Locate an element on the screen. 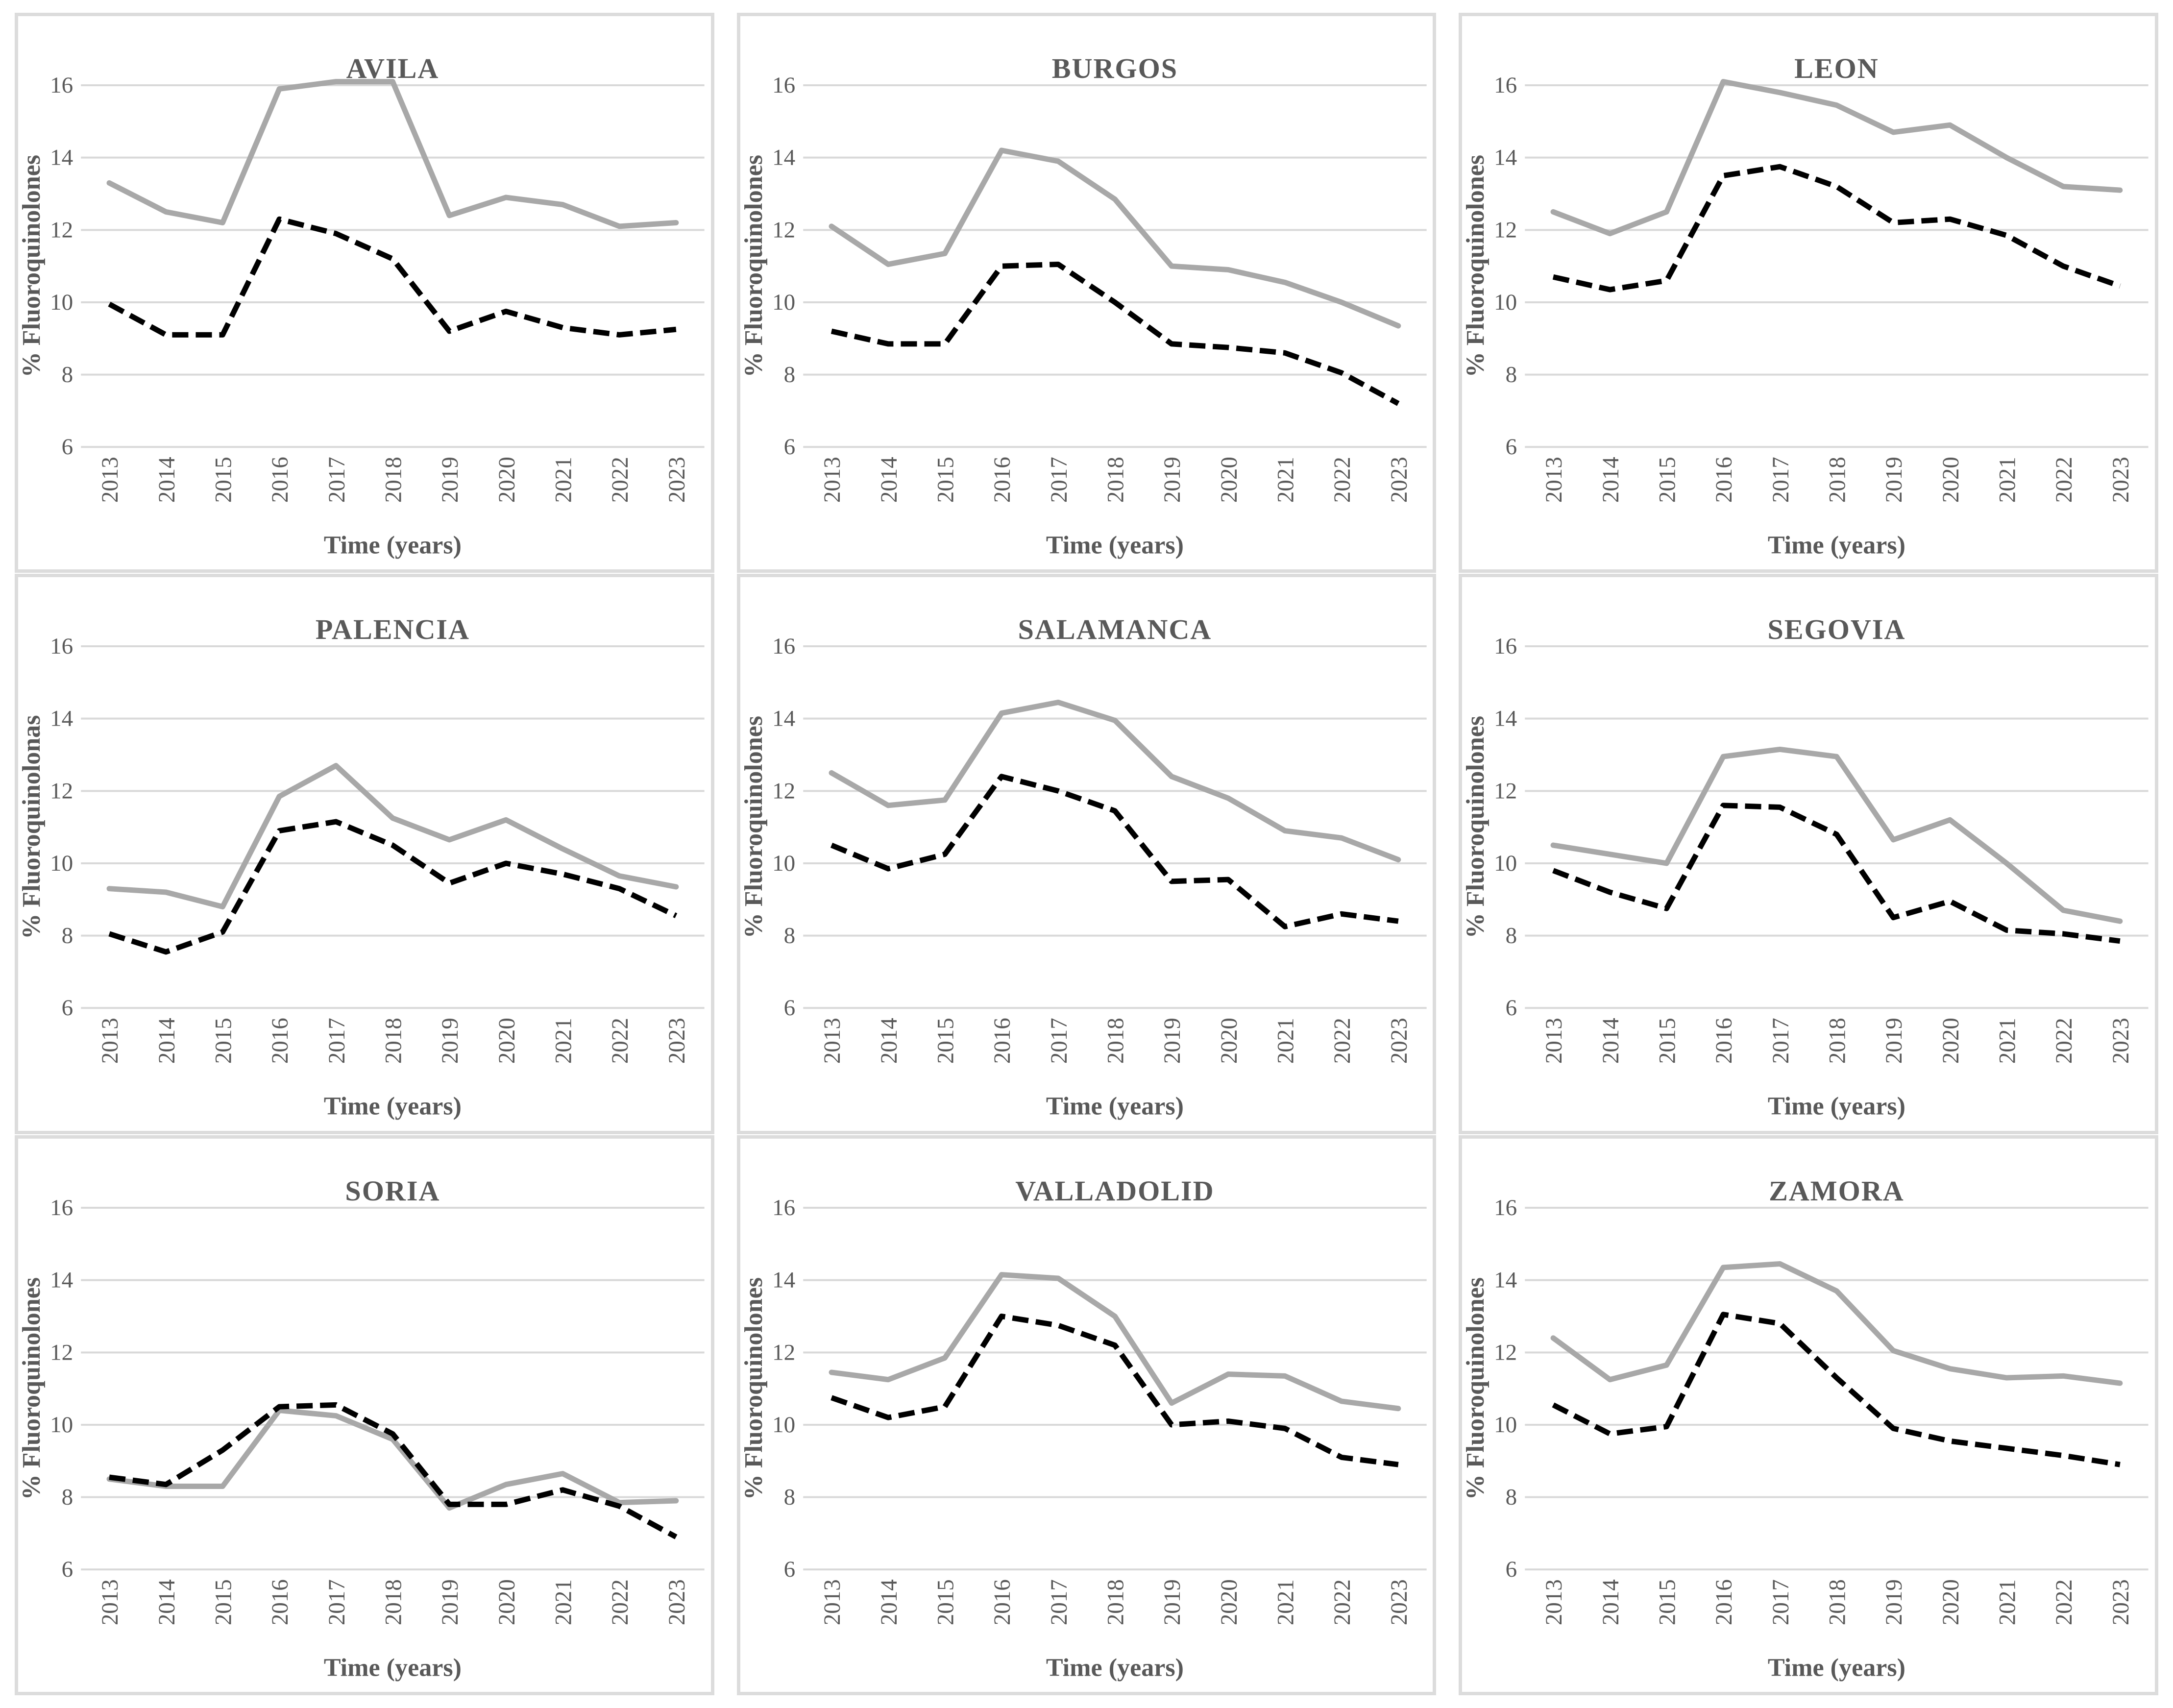 This screenshot has height=1708, width=2173. gridlines is located at coordinates (1115, 1388).